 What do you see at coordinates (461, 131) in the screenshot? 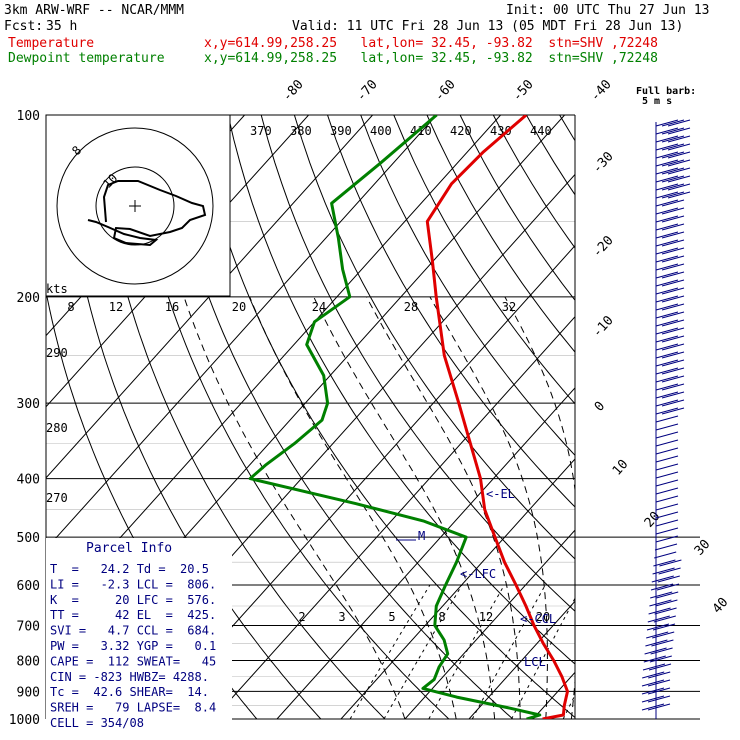
I see `theta-label-420: 420` at bounding box center [461, 131].